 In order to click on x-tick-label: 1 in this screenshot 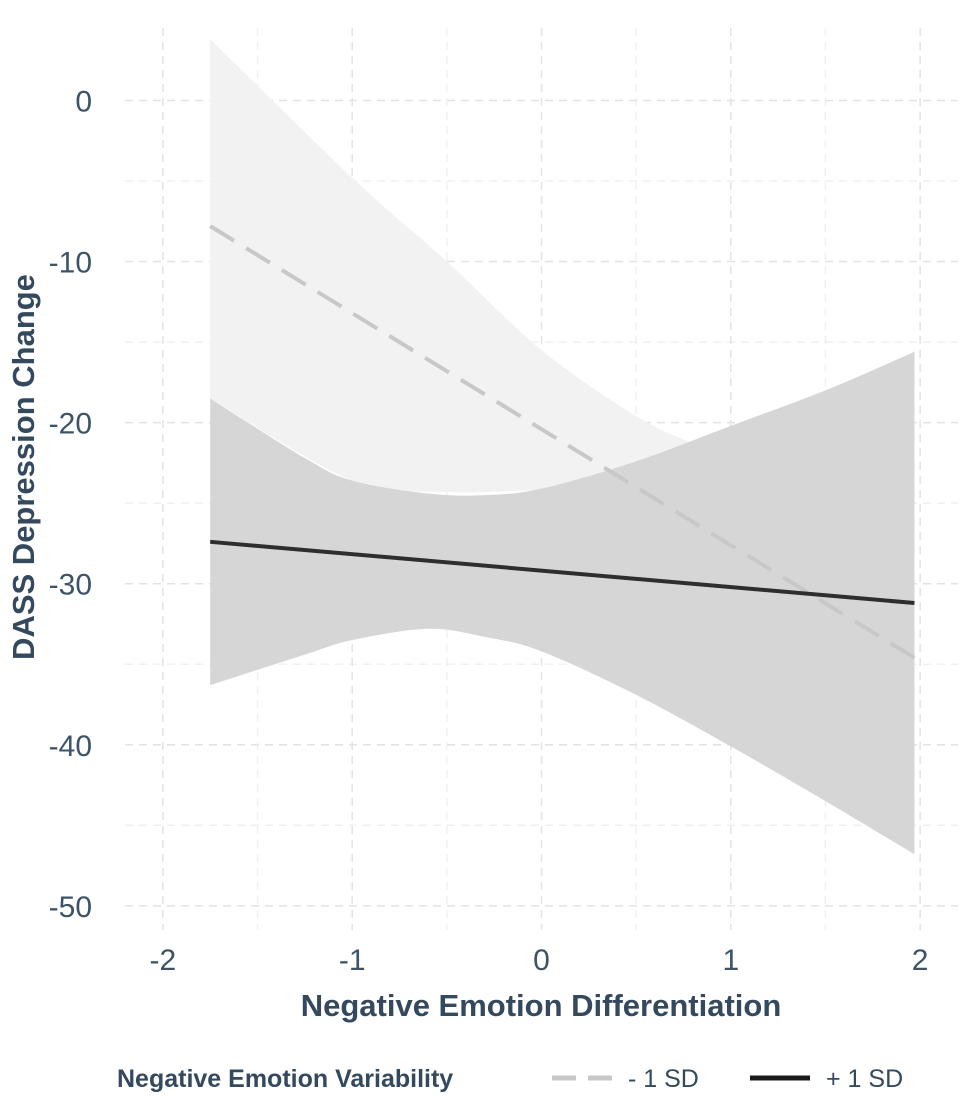, I will do `click(730, 960)`.